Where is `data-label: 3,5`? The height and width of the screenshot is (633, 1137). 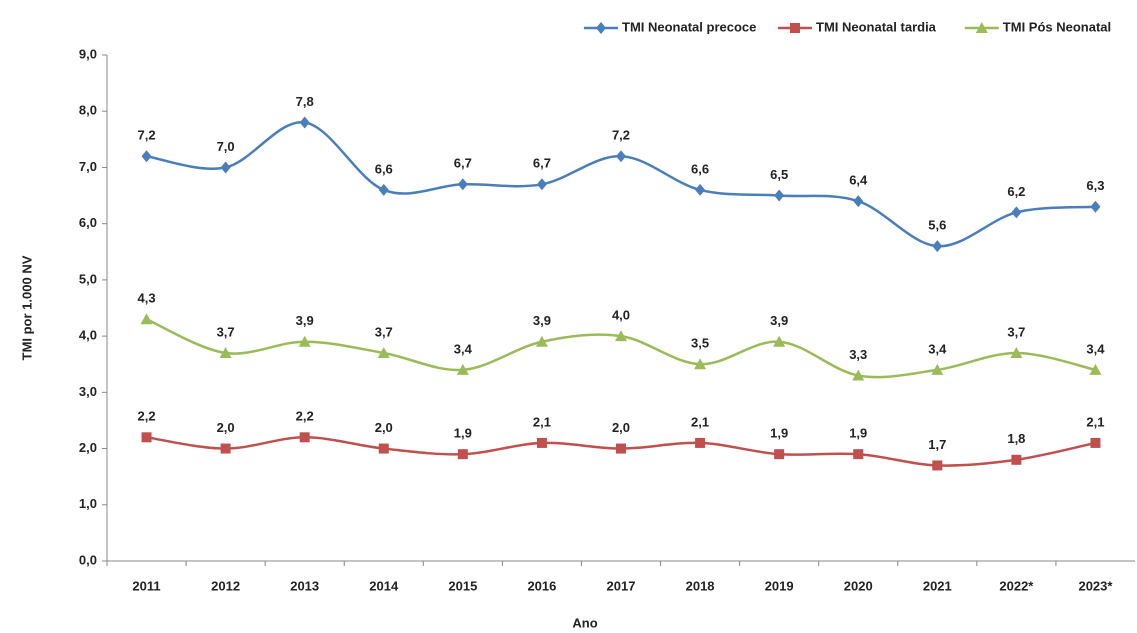
data-label: 3,5 is located at coordinates (700, 343).